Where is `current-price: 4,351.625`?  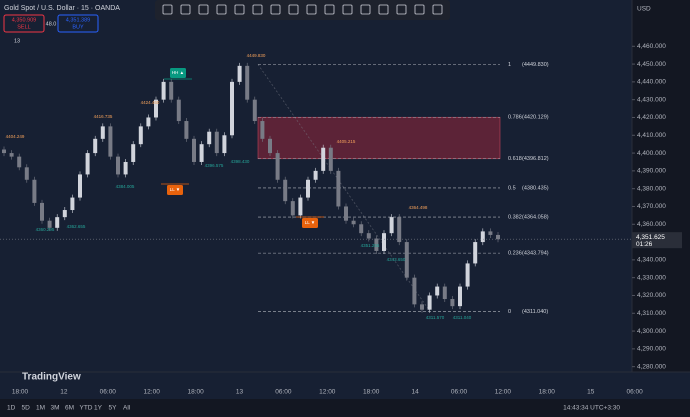 current-price: 4,351.625 is located at coordinates (650, 237).